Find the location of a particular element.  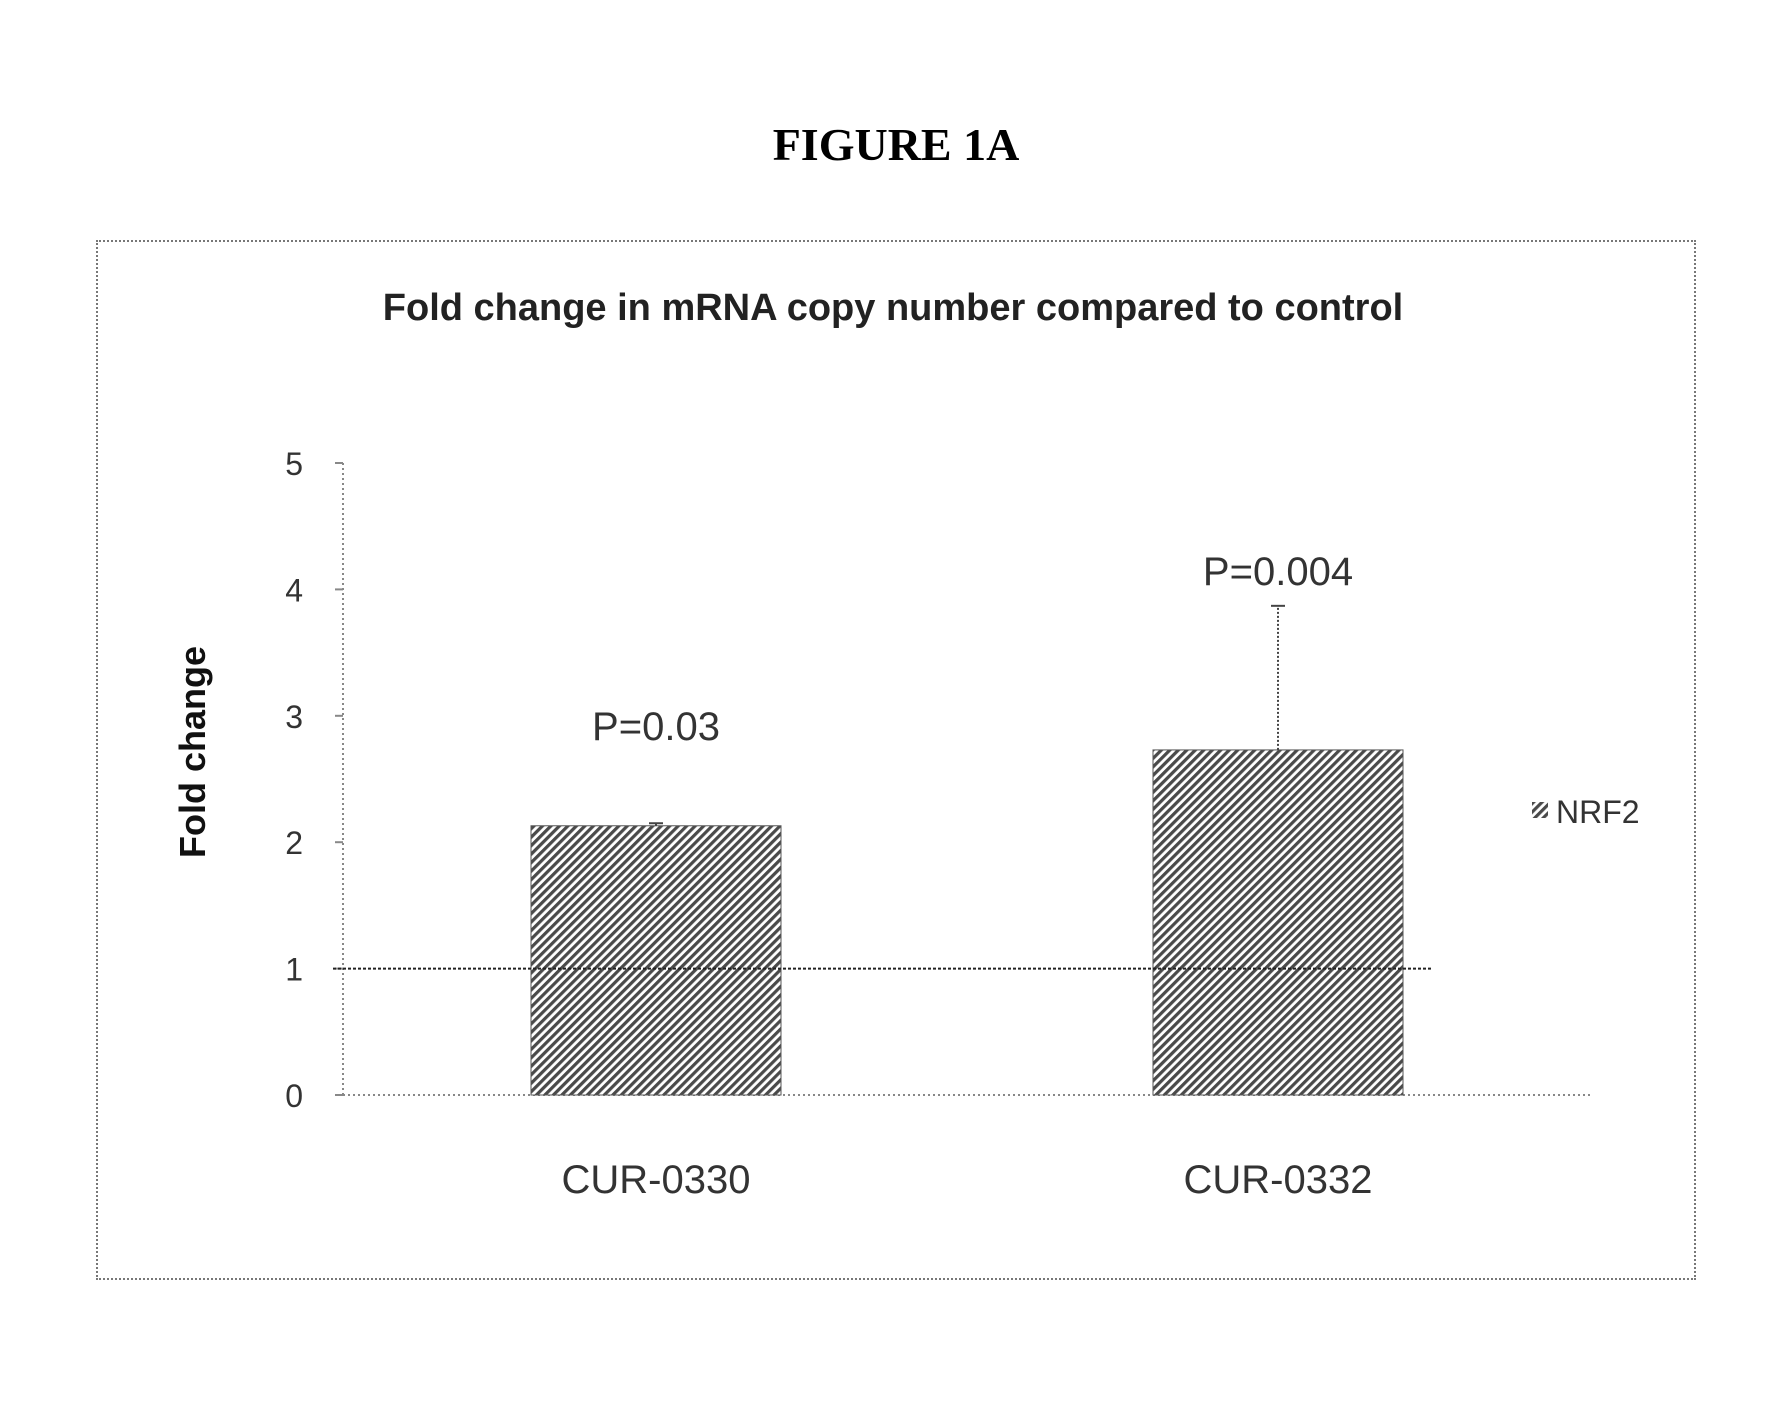

y-tick-label: 3 is located at coordinates (294, 717).